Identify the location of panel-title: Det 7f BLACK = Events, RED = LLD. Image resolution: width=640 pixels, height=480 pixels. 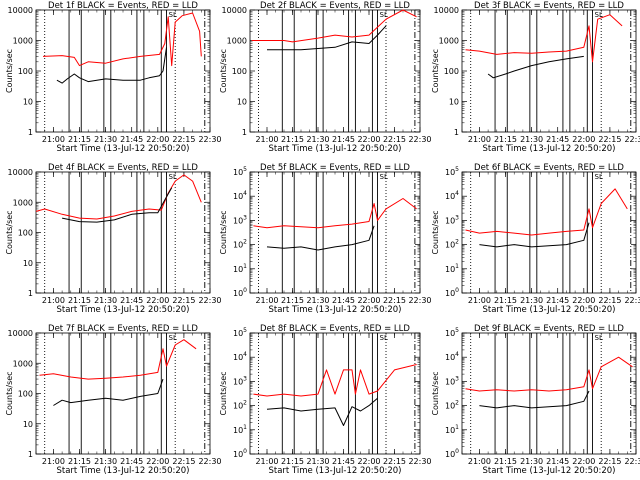
(123, 329).